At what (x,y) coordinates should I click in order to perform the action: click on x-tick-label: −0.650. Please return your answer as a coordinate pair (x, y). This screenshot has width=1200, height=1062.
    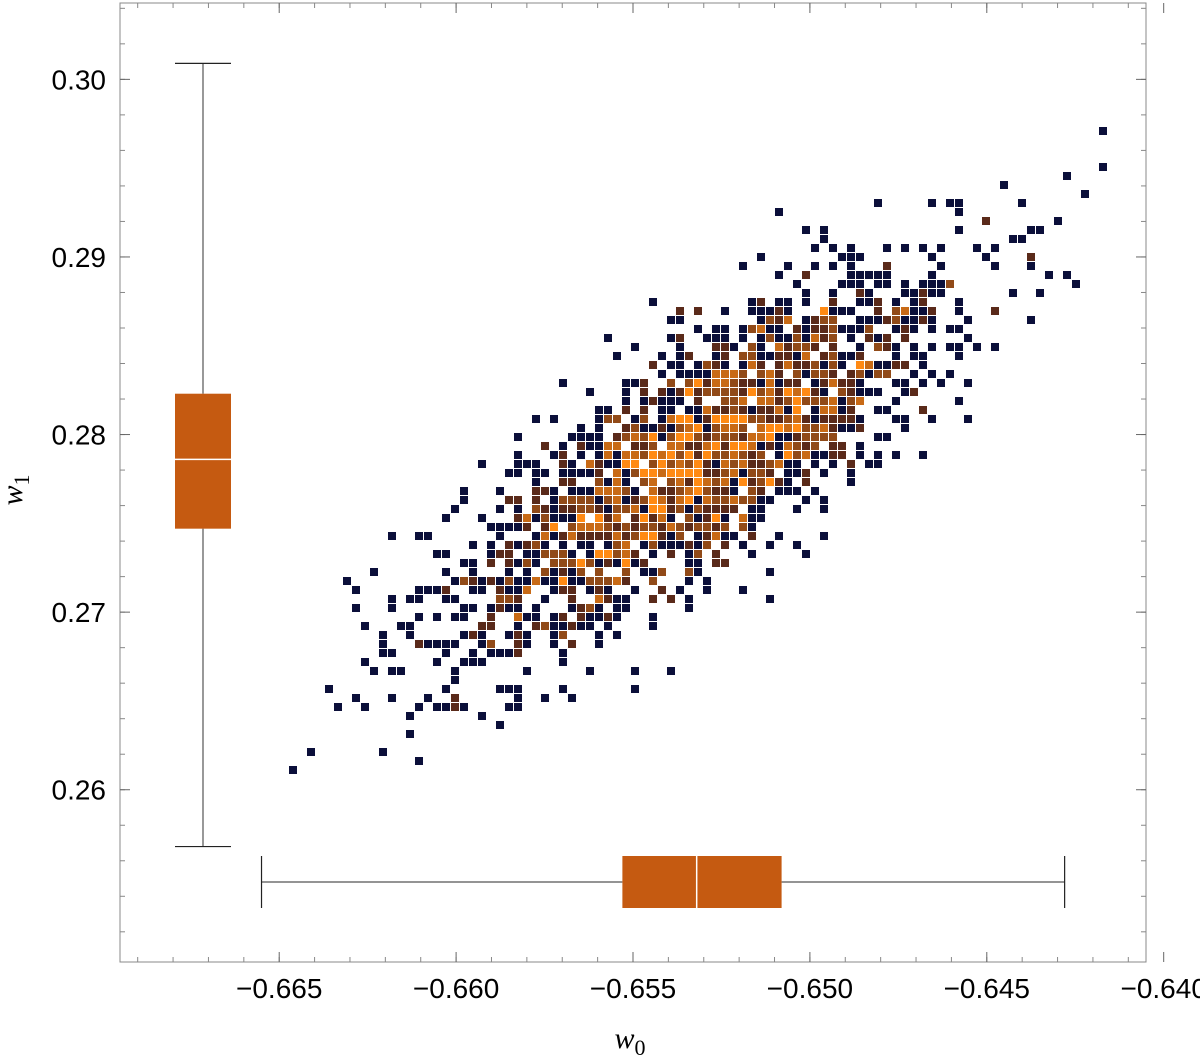
    Looking at the image, I should click on (810, 988).